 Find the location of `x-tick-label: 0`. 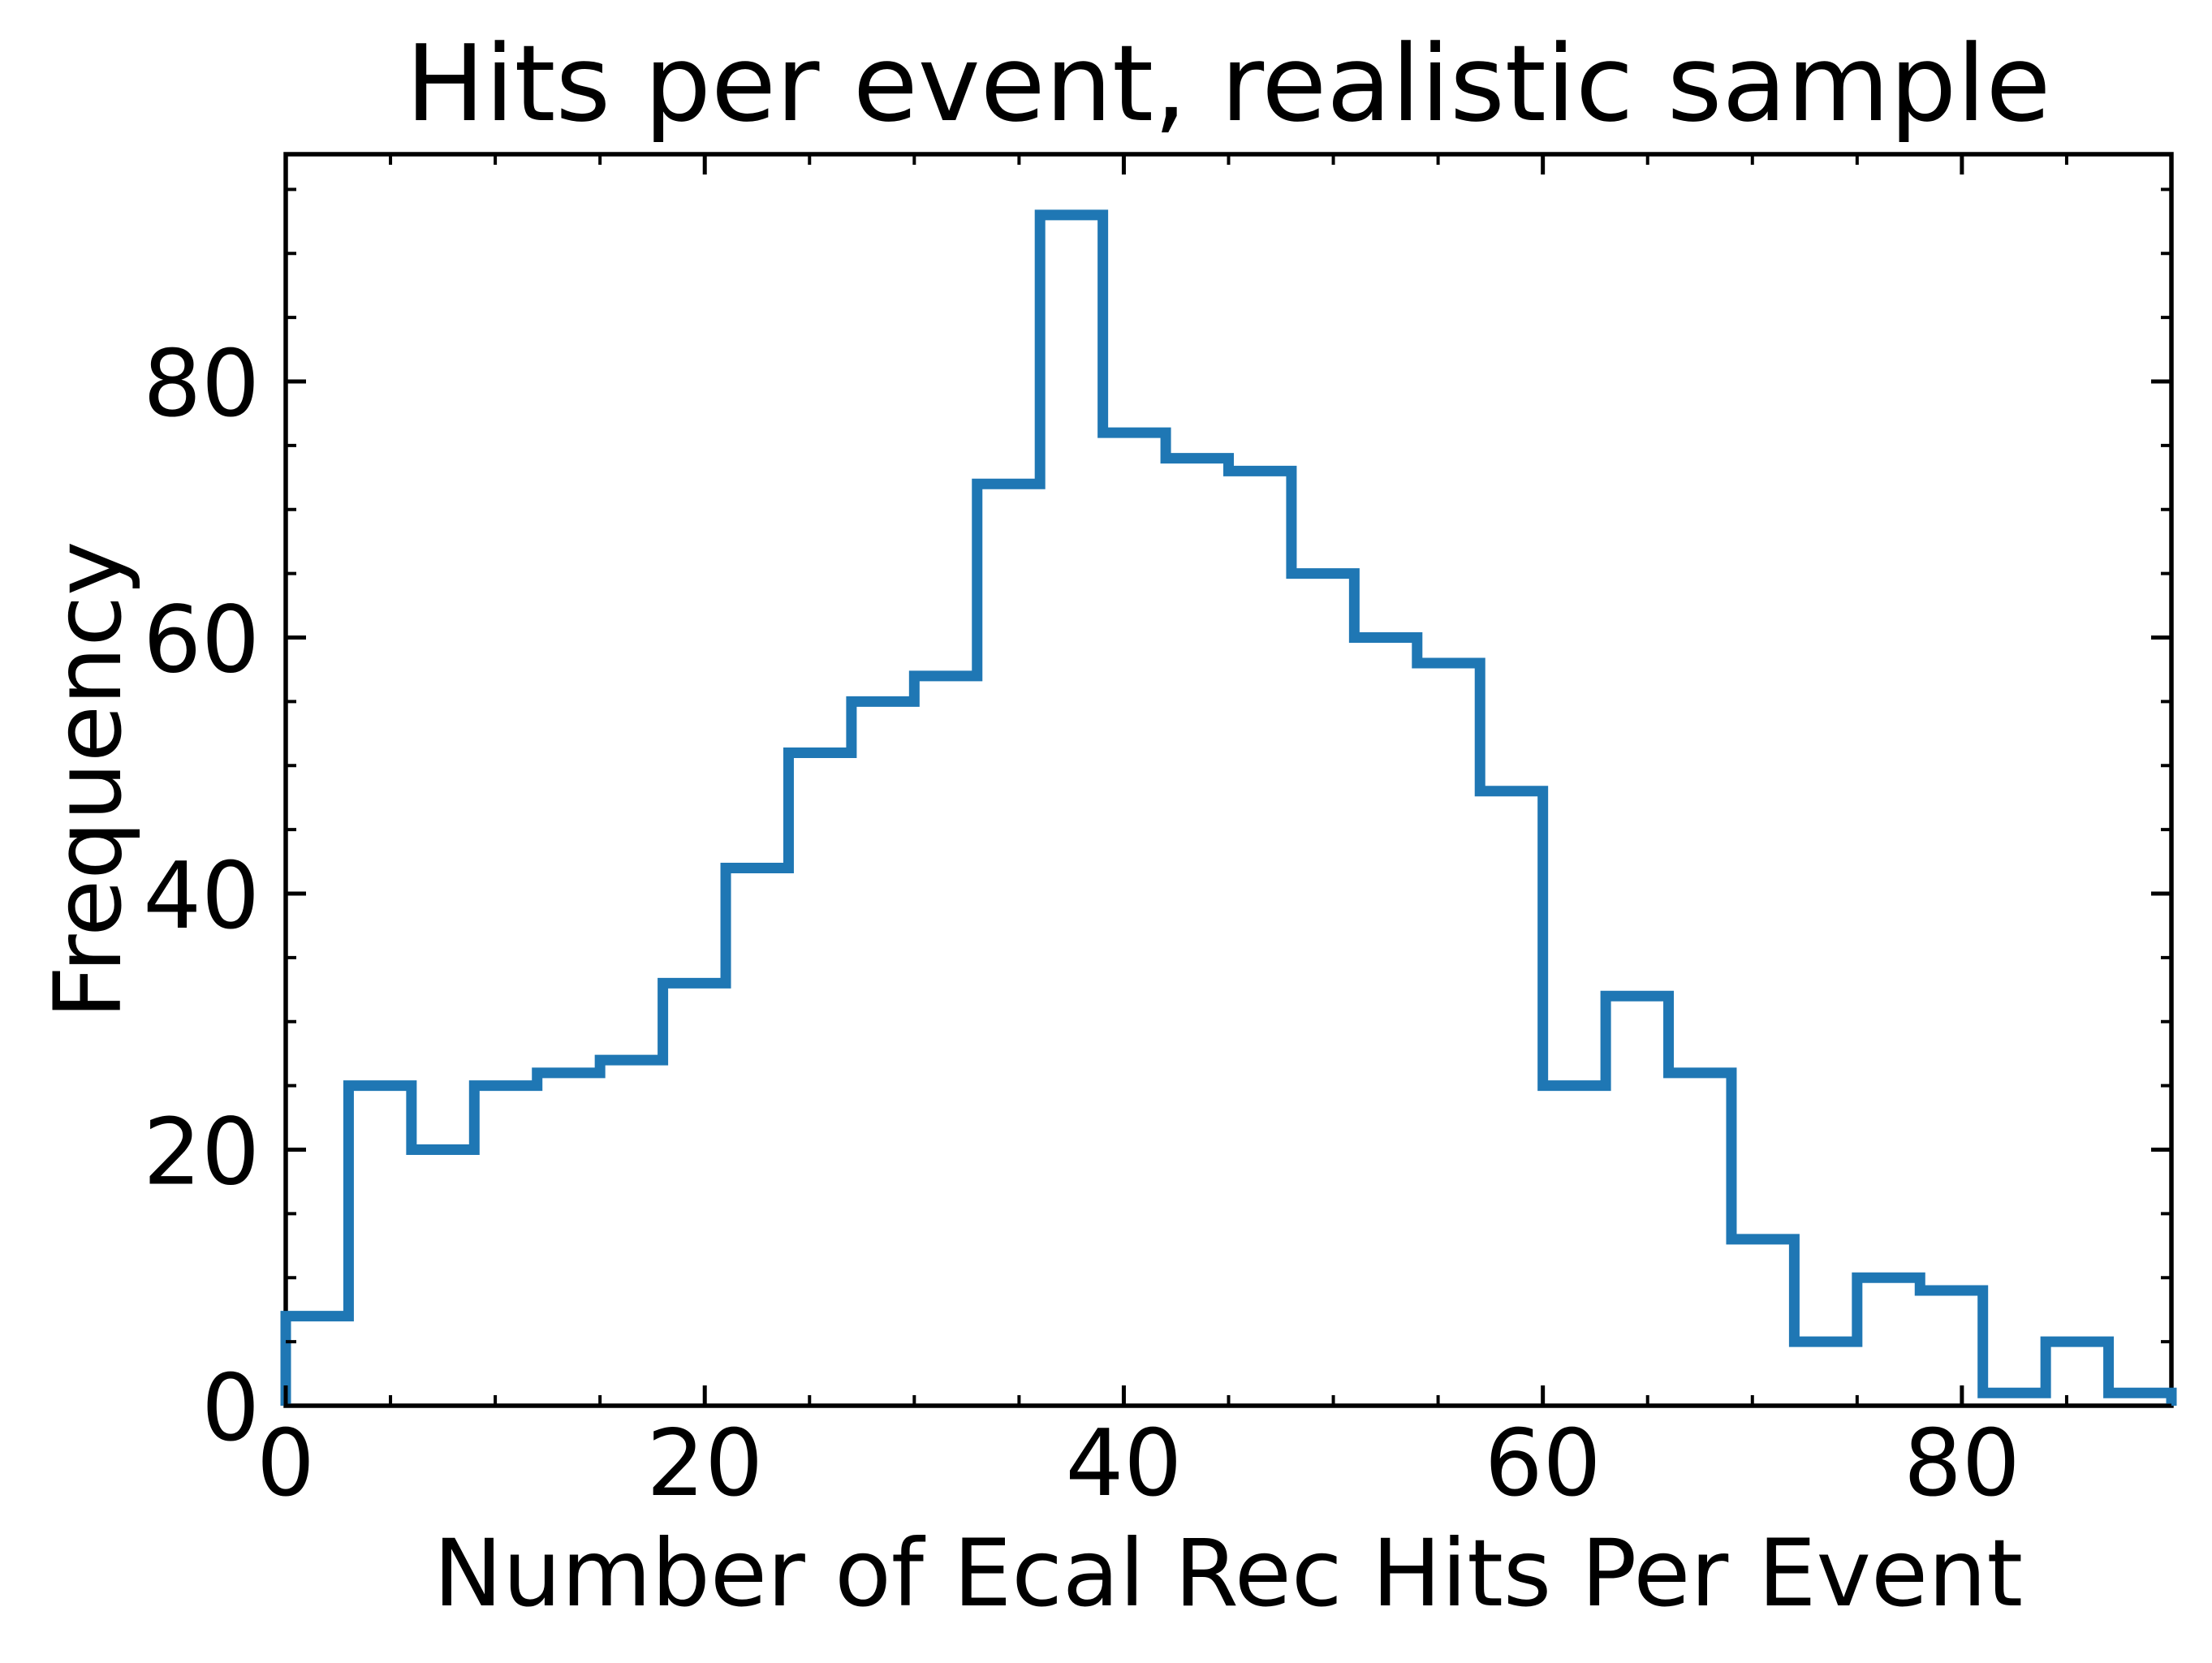

x-tick-label: 0 is located at coordinates (286, 1464).